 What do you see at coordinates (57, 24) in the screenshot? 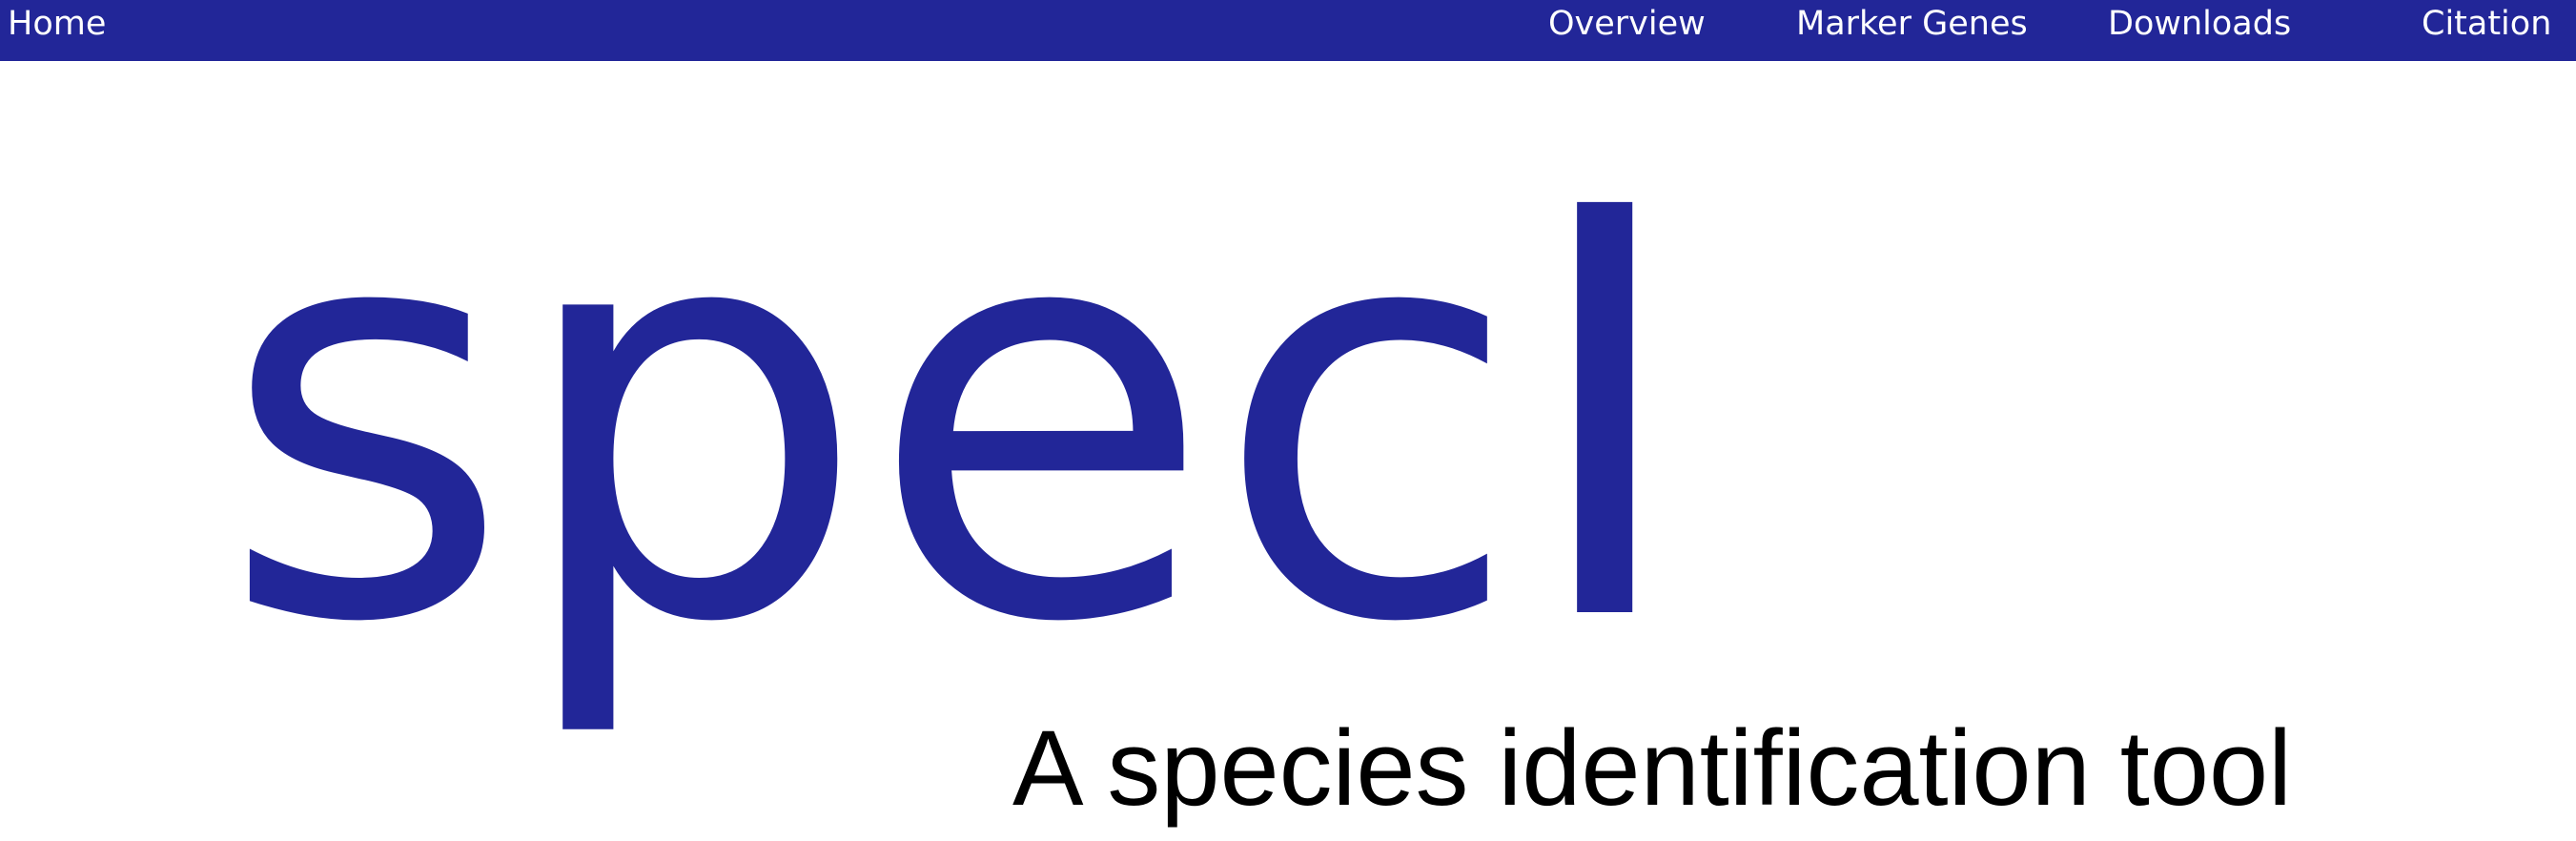
I see `nav-home-link: Home` at bounding box center [57, 24].